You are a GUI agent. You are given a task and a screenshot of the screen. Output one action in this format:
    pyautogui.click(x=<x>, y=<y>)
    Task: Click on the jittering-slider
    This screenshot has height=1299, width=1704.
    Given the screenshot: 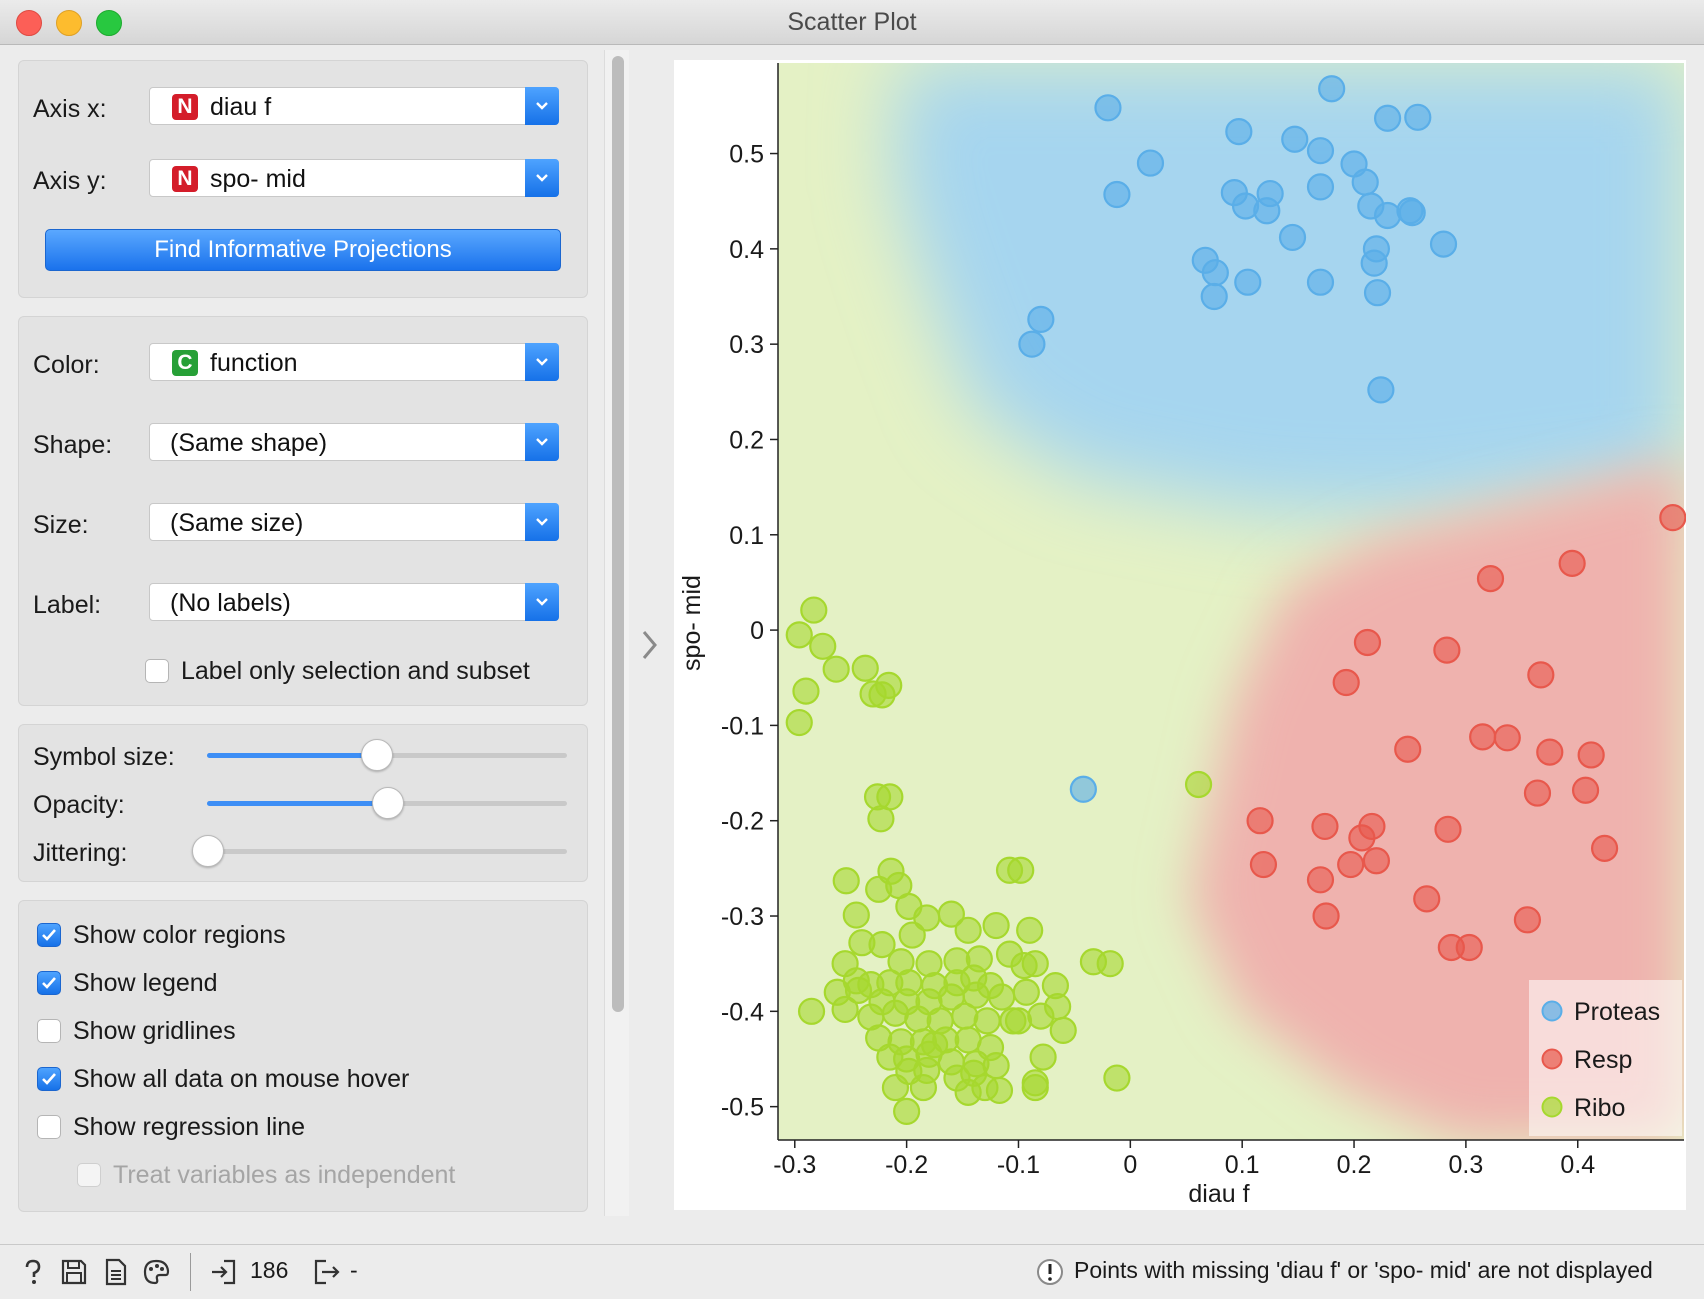 What is the action you would take?
    pyautogui.click(x=379, y=851)
    